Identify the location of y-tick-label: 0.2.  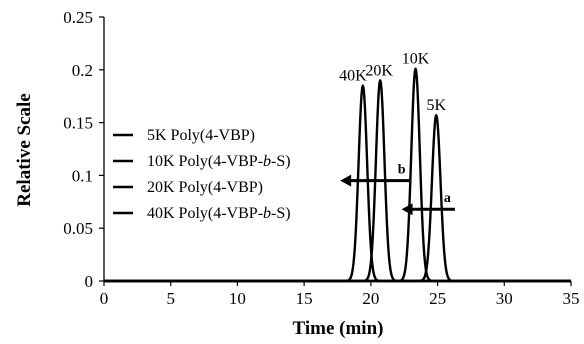
(82, 70).